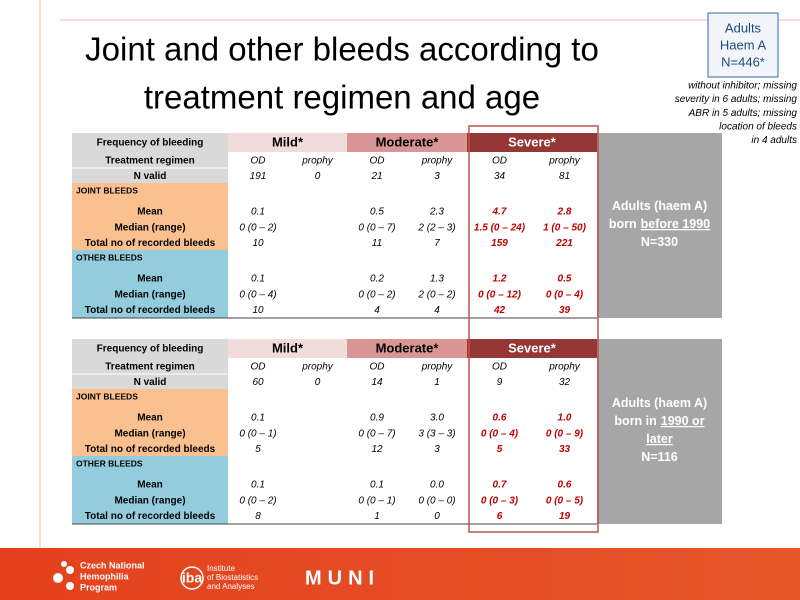 This screenshot has height=600, width=800. I want to click on cell-text: 1.3, so click(437, 279).